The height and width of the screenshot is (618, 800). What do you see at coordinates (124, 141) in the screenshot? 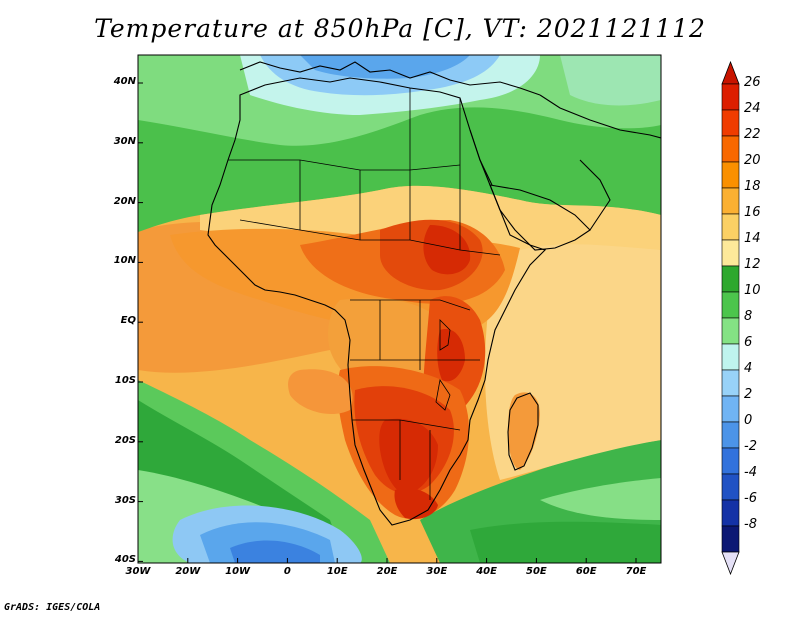
I see `lat-label: 30N` at bounding box center [124, 141].